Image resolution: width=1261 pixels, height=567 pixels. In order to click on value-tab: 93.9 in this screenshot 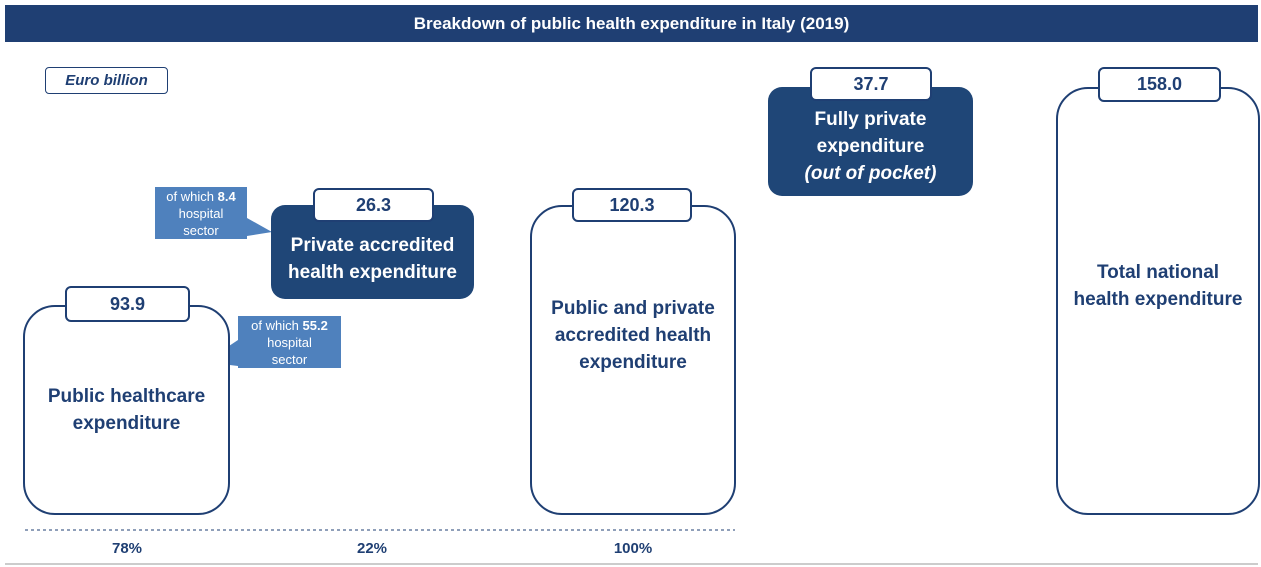, I will do `click(127, 304)`.